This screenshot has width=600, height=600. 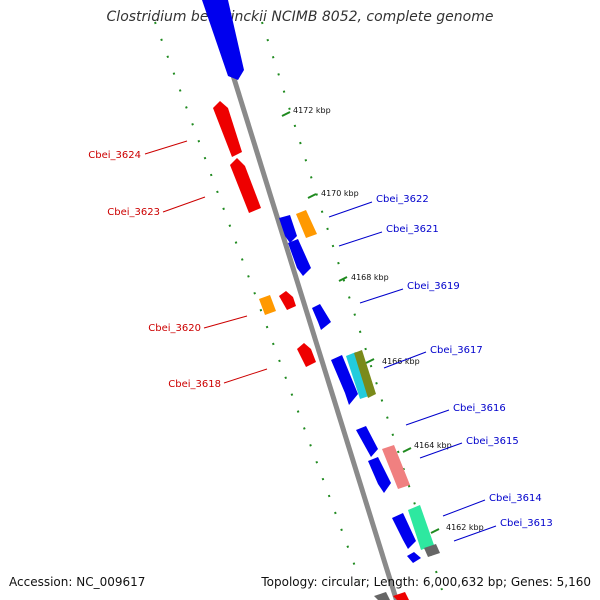 What do you see at coordinates (526, 523) in the screenshot?
I see `gene-label-cbei-3613: Cbei_3613` at bounding box center [526, 523].